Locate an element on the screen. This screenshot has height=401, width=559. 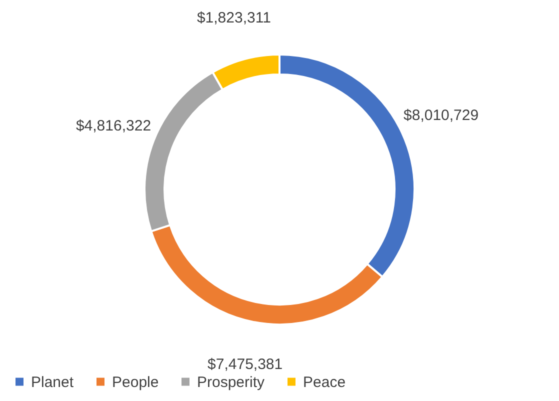
legend-label: Prosperity is located at coordinates (231, 382).